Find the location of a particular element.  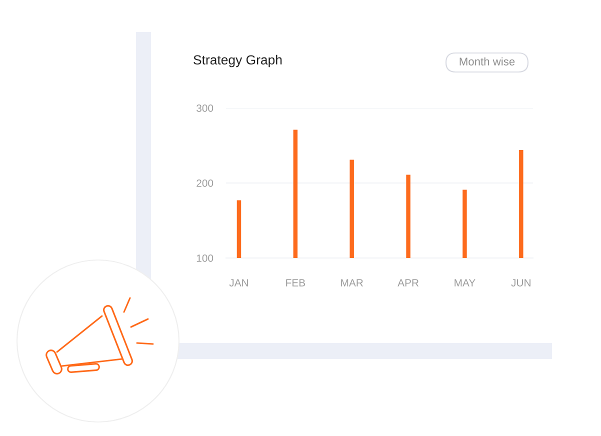

x-tick-label: FEB is located at coordinates (295, 282).